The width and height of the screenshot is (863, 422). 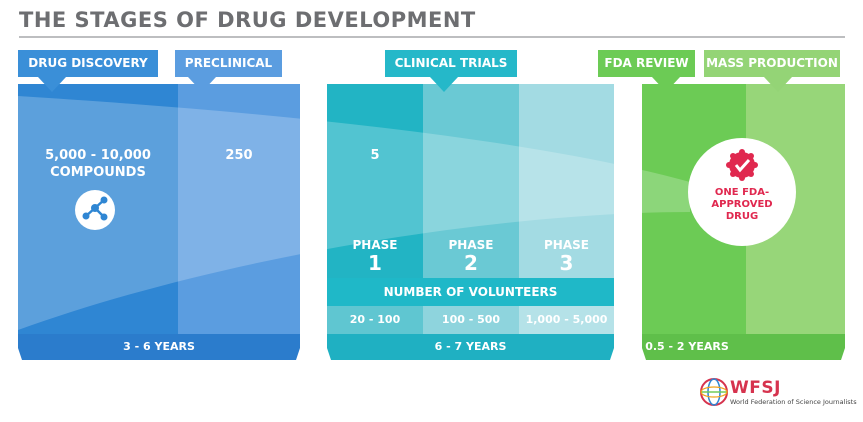 I want to click on phase1-panel, so click(x=375, y=181).